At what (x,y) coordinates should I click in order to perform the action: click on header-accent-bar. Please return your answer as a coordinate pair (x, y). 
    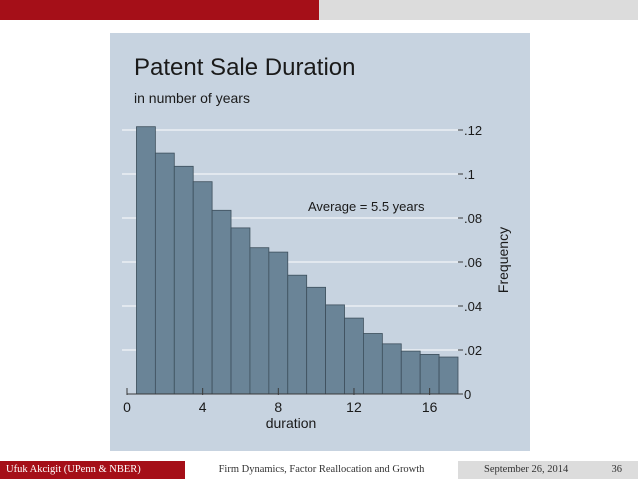
    Looking at the image, I should click on (159, 10).